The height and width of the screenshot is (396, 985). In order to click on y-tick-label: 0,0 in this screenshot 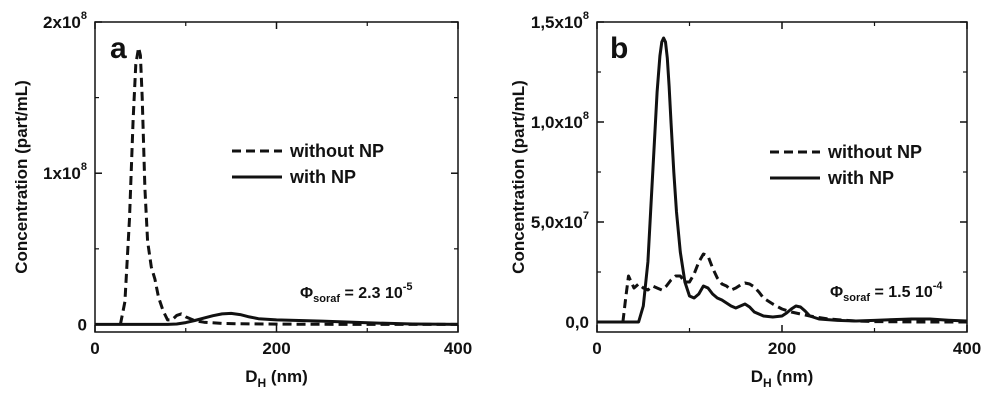, I will do `click(577, 322)`.